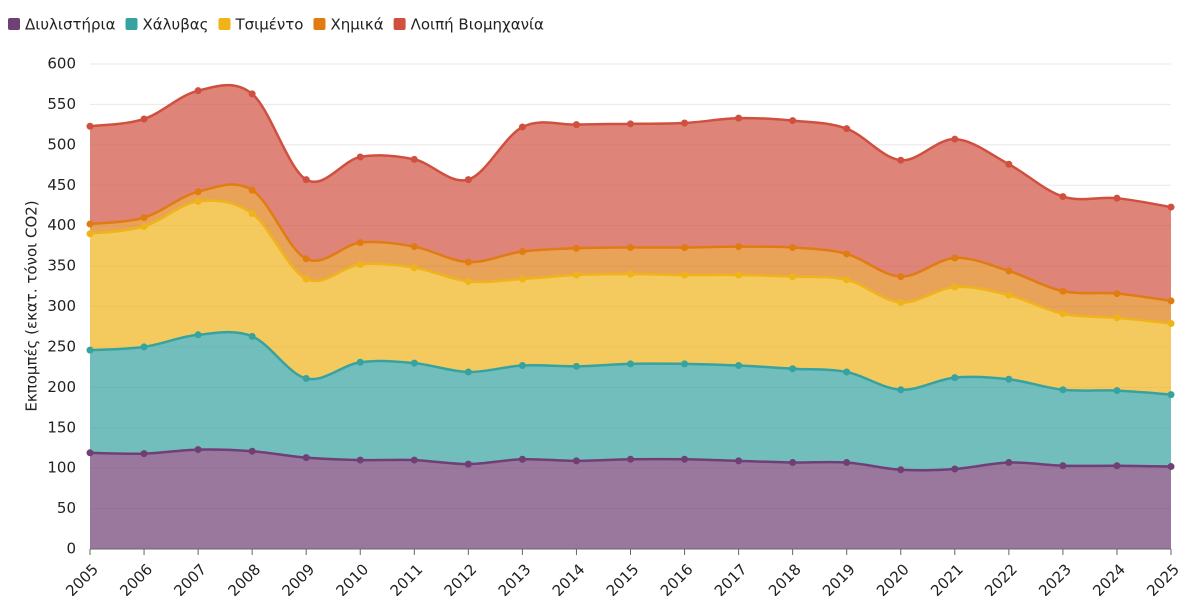 Image resolution: width=1180 pixels, height=596 pixels. What do you see at coordinates (61, 104) in the screenshot?
I see `y-tick-label: 550` at bounding box center [61, 104].